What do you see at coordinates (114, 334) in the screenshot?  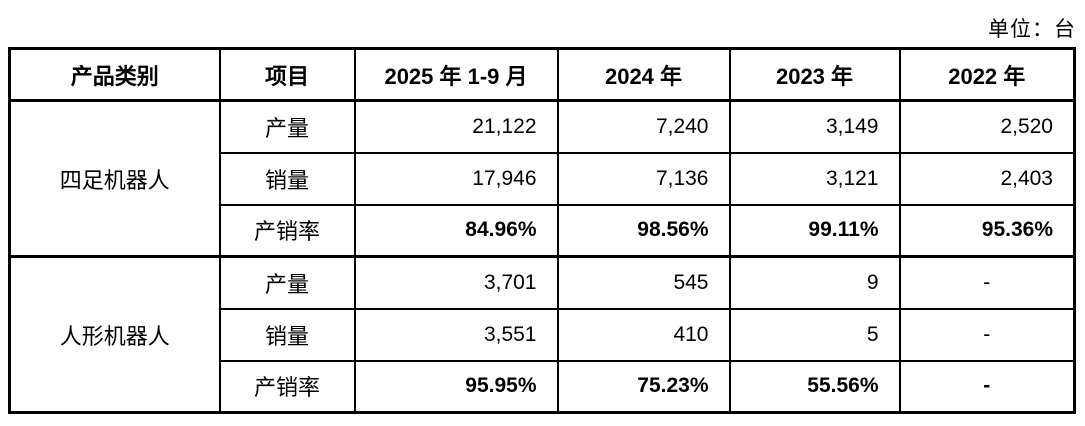 I see `category-humanoid-robot: 人形机器人` at bounding box center [114, 334].